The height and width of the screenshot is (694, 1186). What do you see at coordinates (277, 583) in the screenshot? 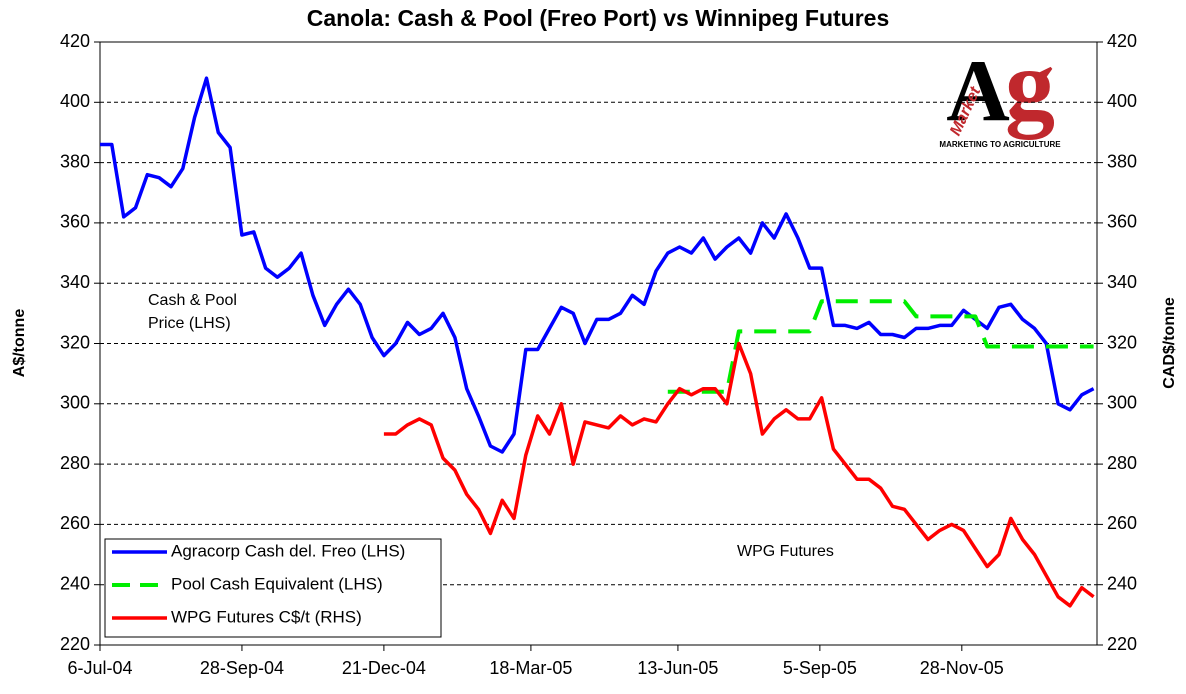
I see `legend-label: Pool Cash Equivalent (LHS)` at bounding box center [277, 583].